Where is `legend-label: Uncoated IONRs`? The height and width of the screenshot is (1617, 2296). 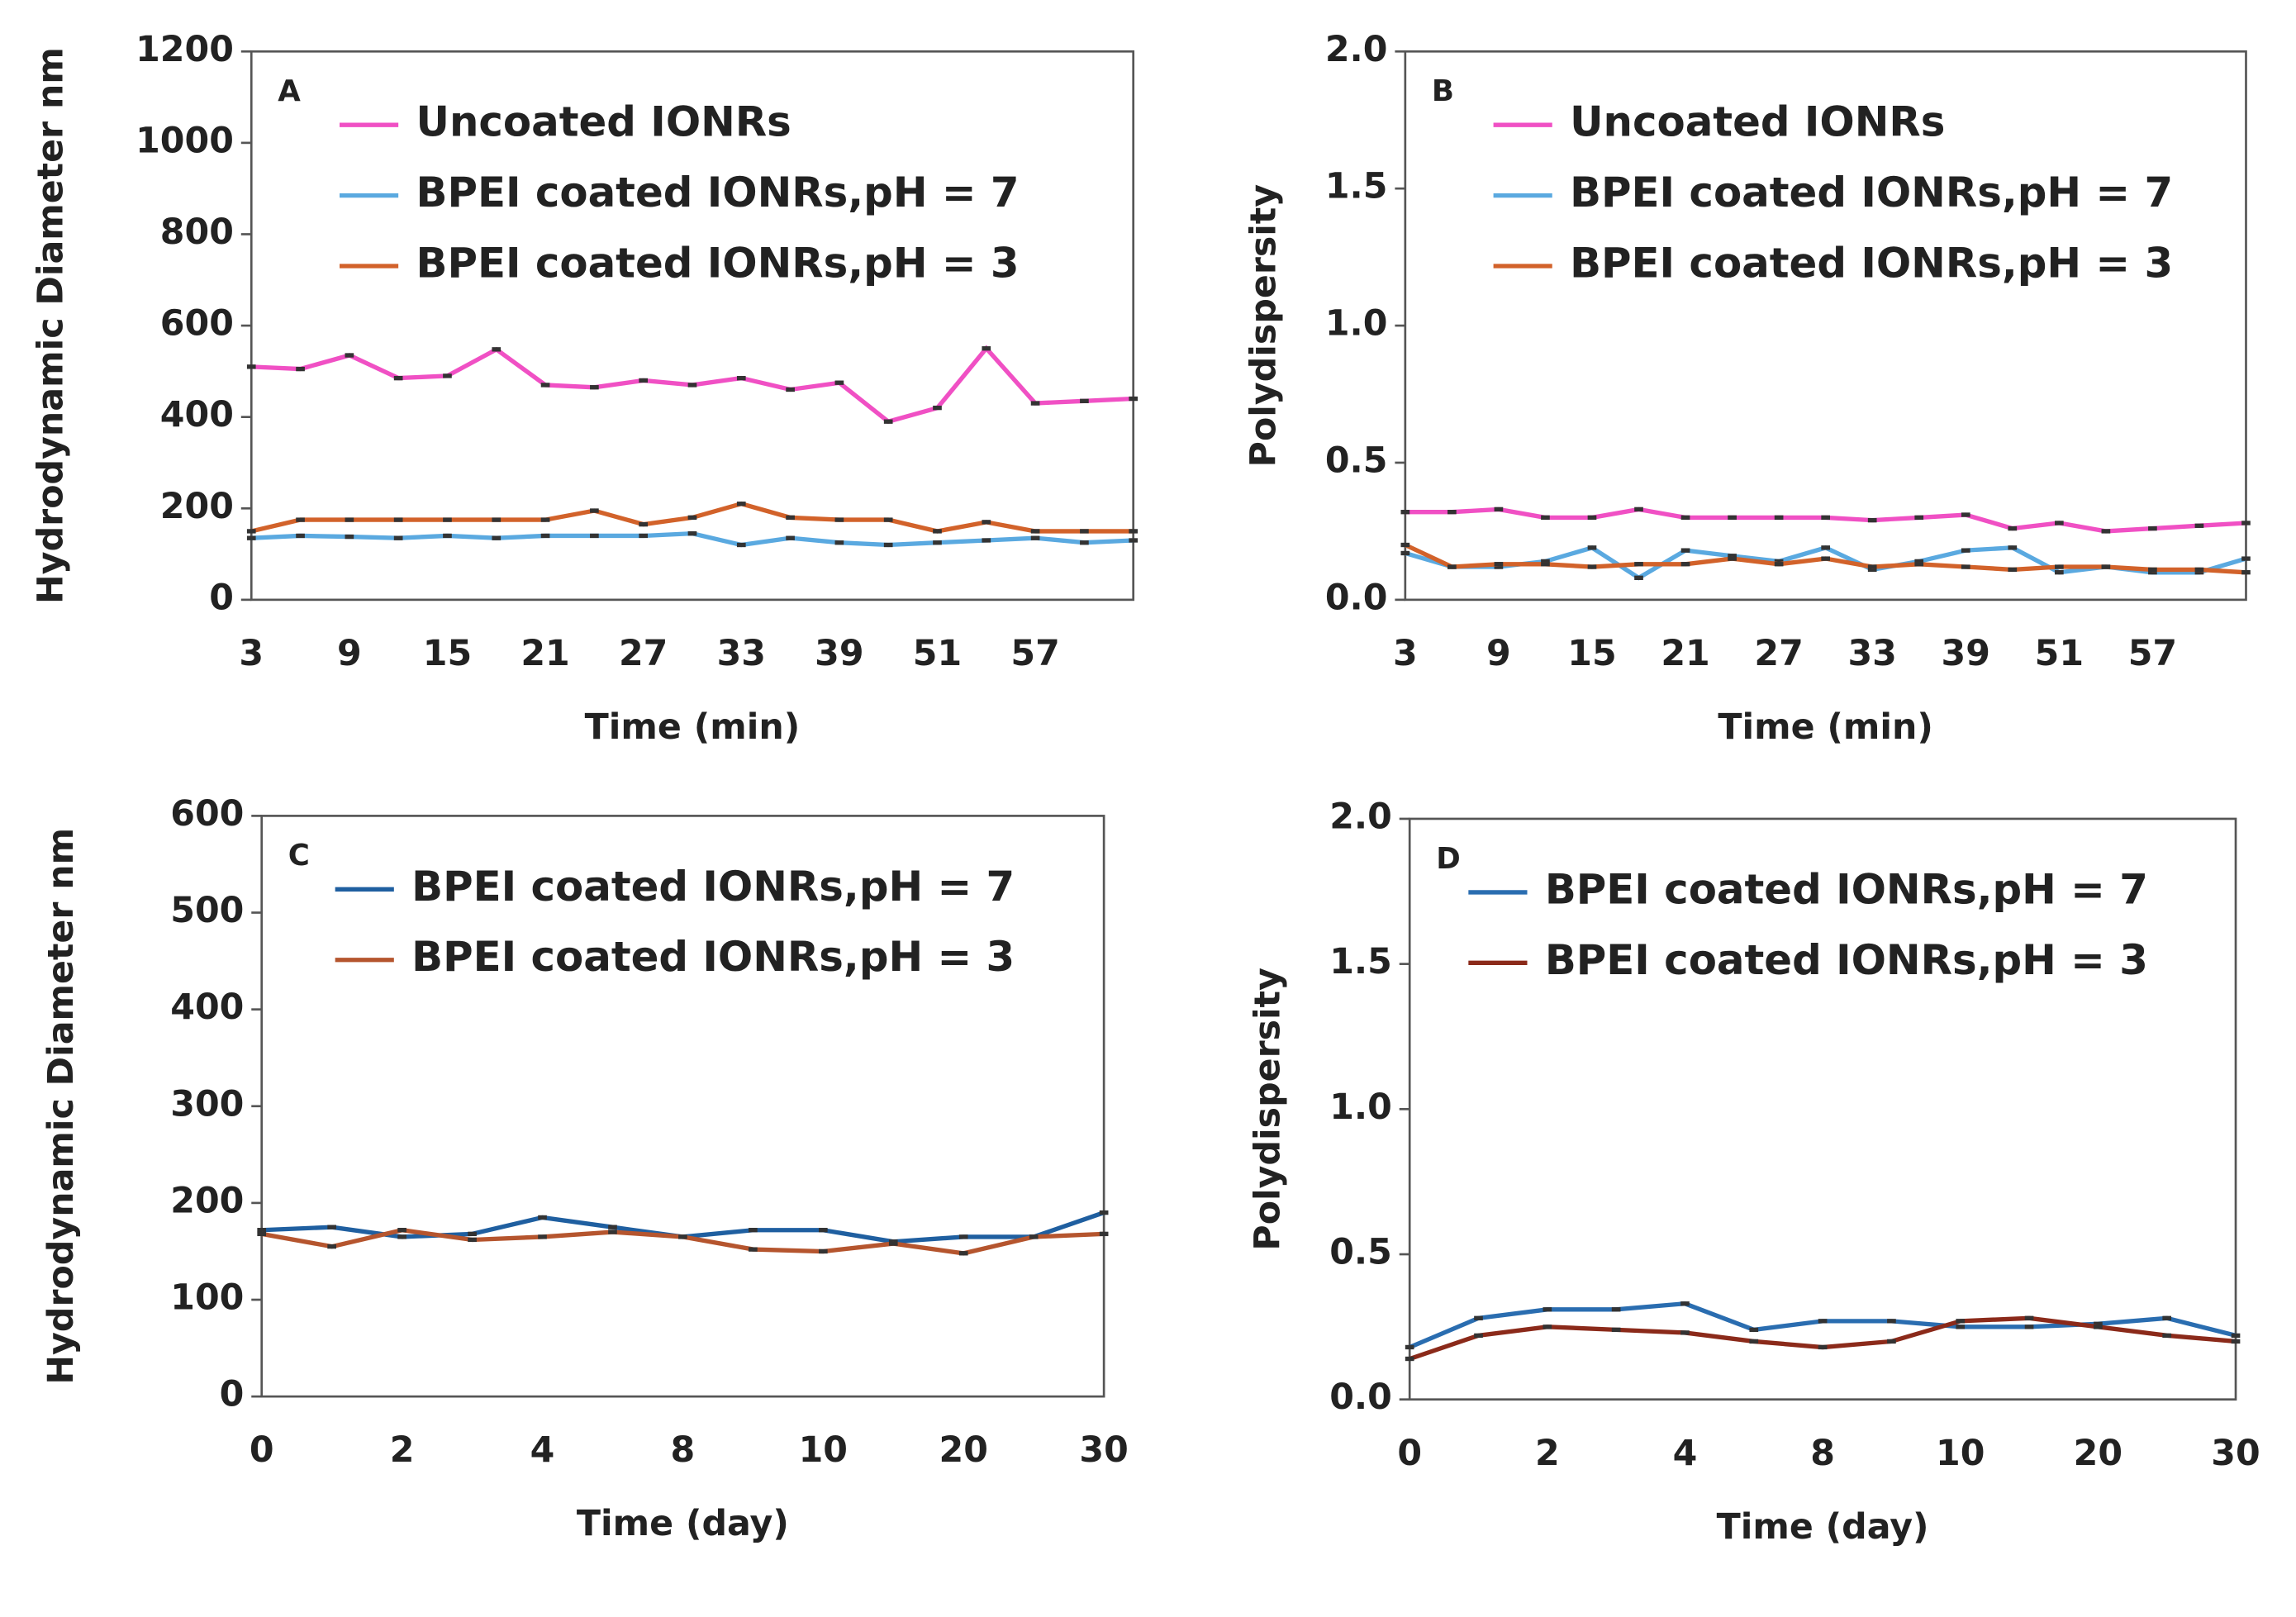
legend-label: Uncoated IONRs is located at coordinates (604, 122).